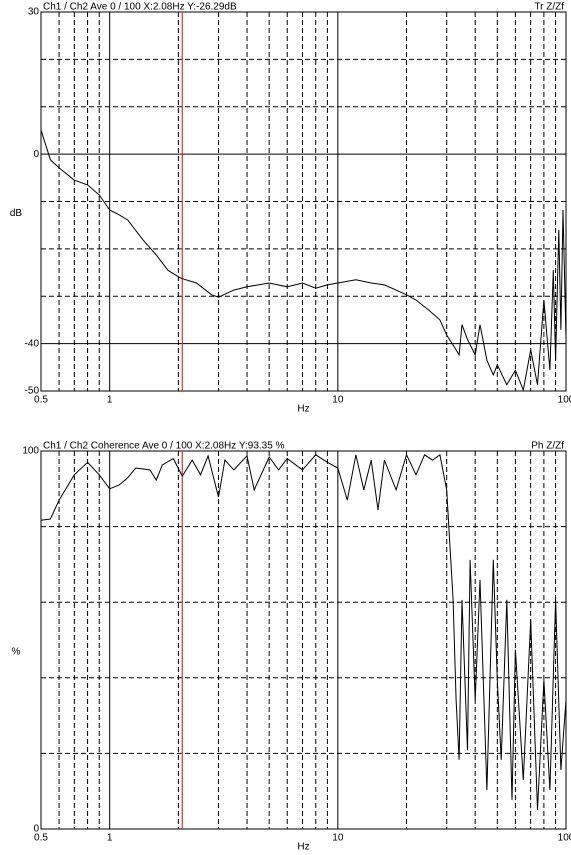 Image resolution: width=571 pixels, height=855 pixels. Describe the element at coordinates (16, 652) in the screenshot. I see `y-axis-label: %` at that location.